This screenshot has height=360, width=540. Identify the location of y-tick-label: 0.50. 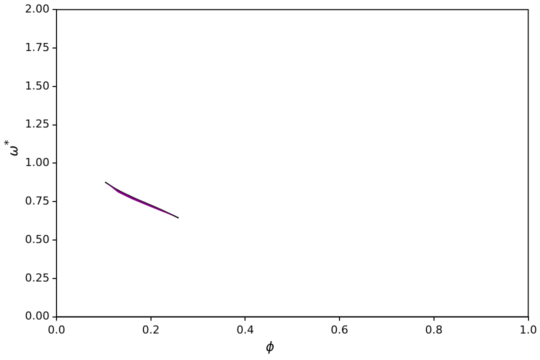
(37, 239).